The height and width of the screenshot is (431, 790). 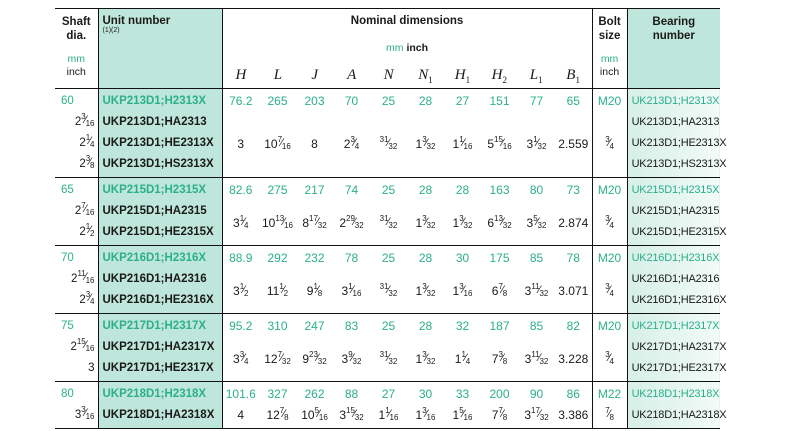 What do you see at coordinates (499, 417) in the screenshot?
I see `dimension-inch: 77⁄8` at bounding box center [499, 417].